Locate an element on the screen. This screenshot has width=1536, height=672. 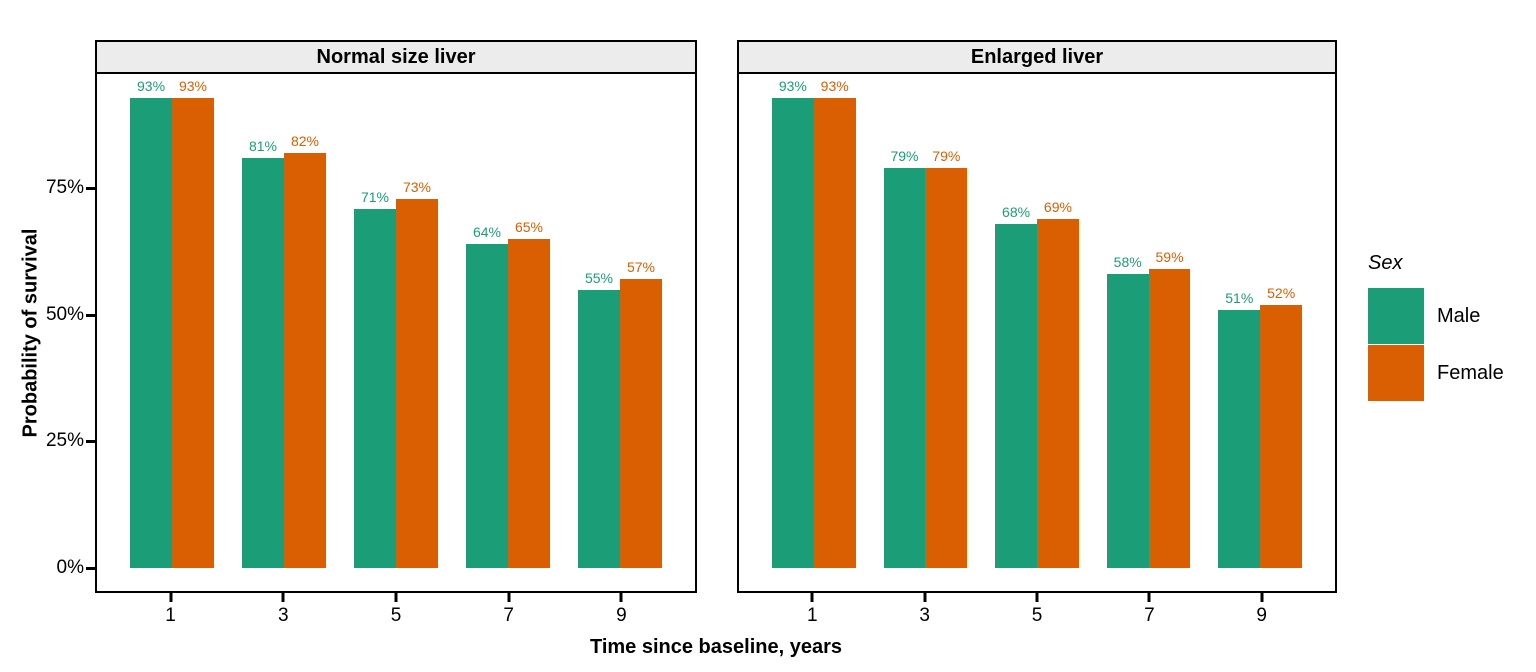
bar-value-label-male-x3: 81% is located at coordinates (263, 146).